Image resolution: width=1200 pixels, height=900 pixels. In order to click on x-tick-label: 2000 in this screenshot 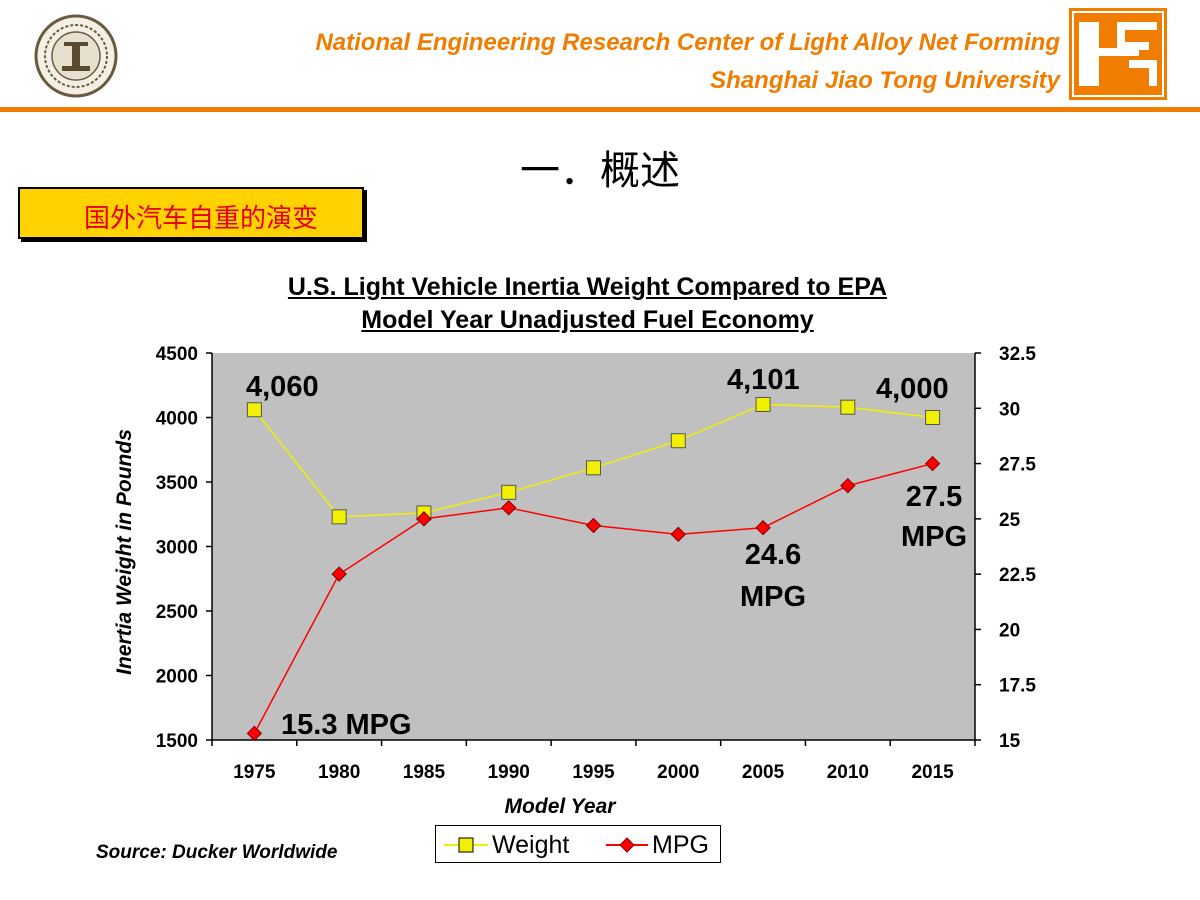, I will do `click(678, 772)`.